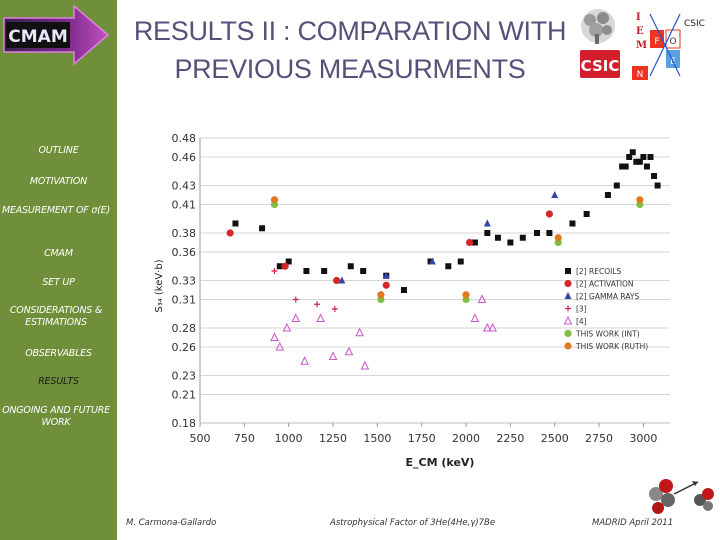  What do you see at coordinates (611, 346) in the screenshot?
I see `legend-label: THIS WORK (RUTH)` at bounding box center [611, 346].